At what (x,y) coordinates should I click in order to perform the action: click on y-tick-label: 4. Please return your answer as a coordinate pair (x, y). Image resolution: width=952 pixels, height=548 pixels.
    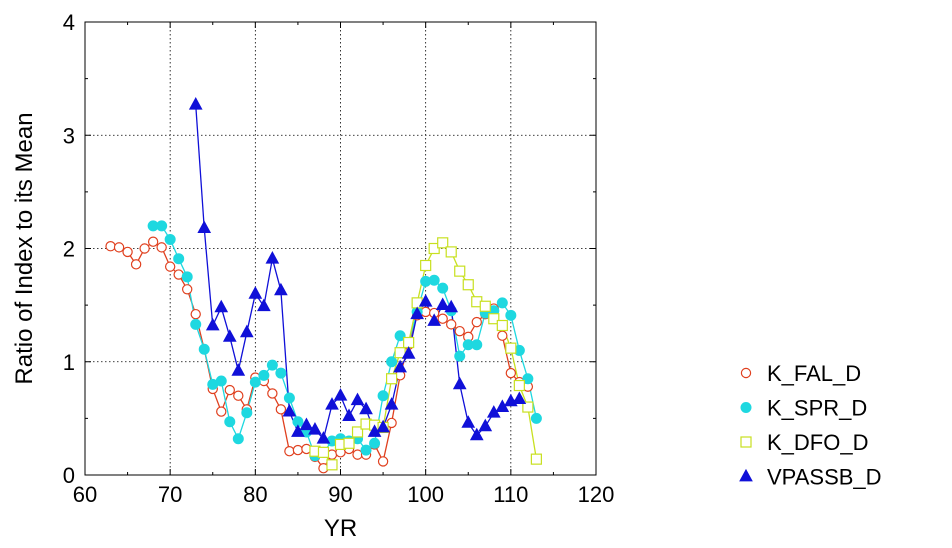
    Looking at the image, I should click on (69, 22).